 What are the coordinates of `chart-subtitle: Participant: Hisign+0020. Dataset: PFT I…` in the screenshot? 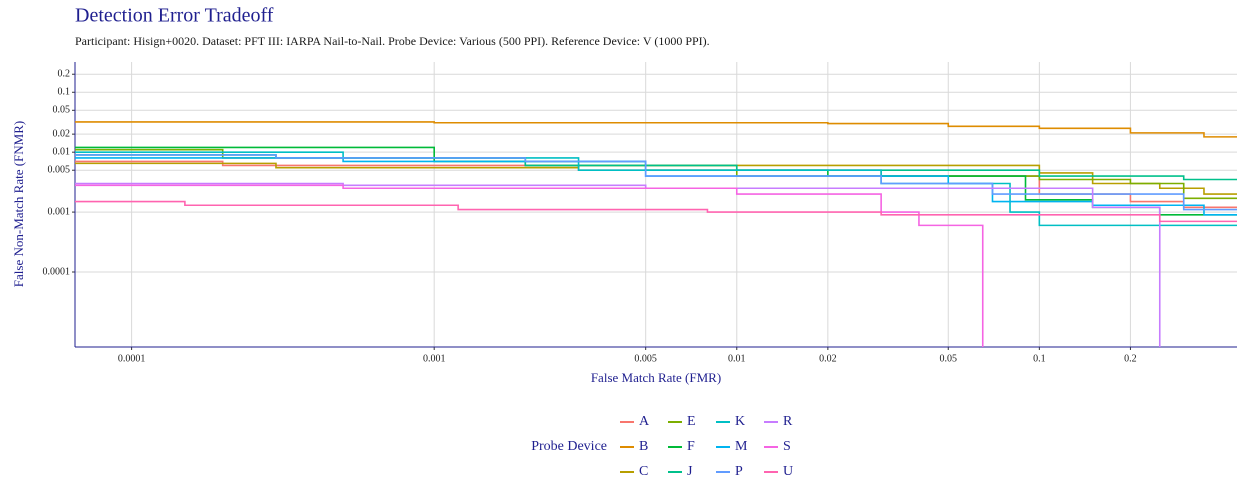 It's located at (392, 41).